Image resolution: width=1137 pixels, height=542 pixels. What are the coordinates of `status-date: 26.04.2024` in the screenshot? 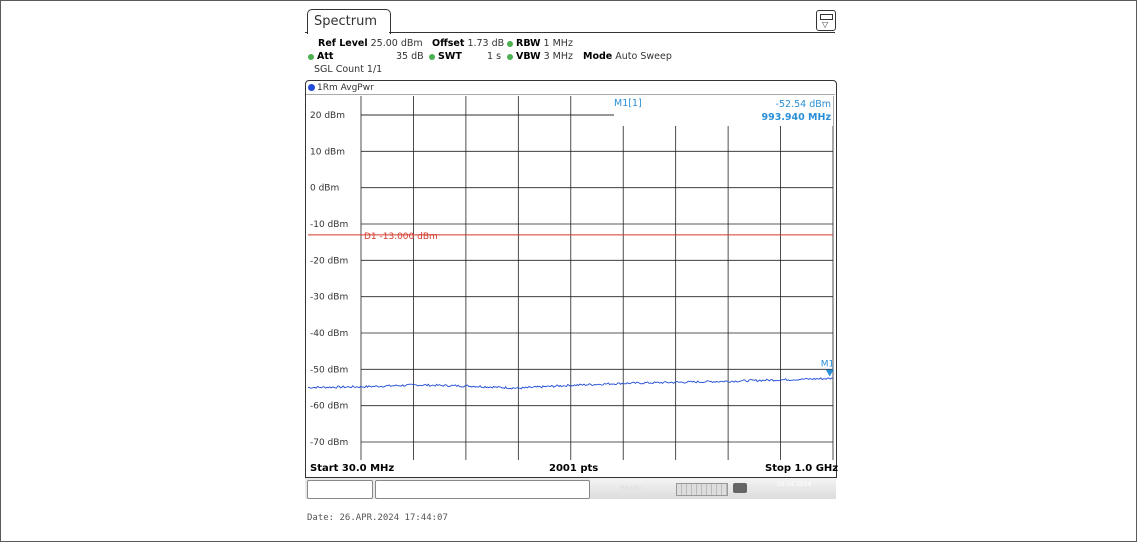 It's located at (794, 484).